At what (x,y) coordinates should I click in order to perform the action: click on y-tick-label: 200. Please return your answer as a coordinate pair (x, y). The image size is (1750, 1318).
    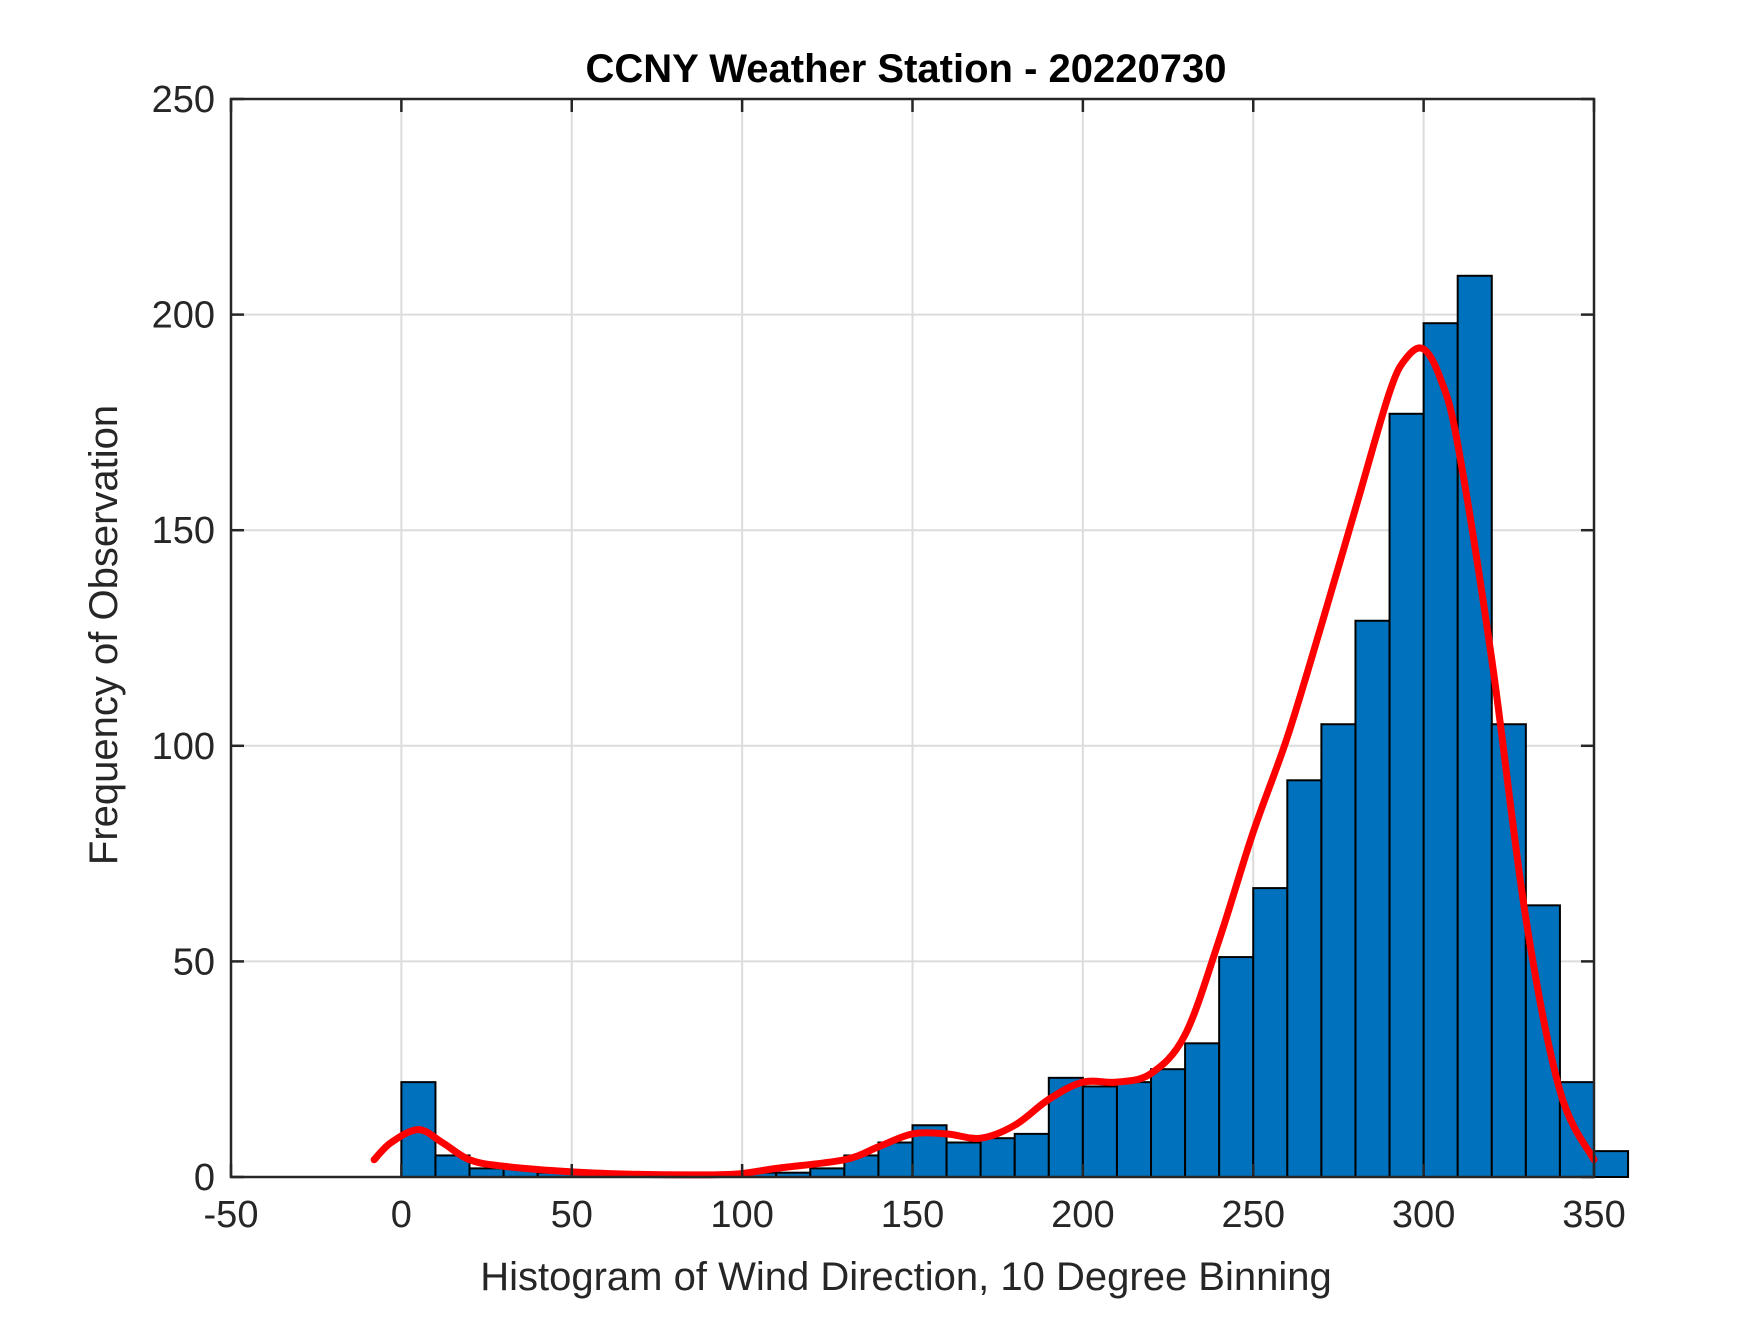
    Looking at the image, I should click on (183, 316).